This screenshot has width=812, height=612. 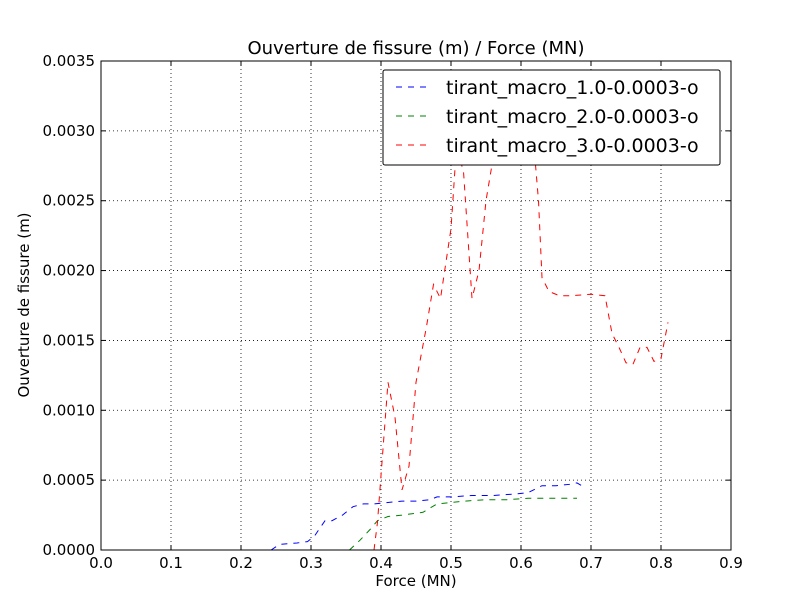 What do you see at coordinates (69, 550) in the screenshot?
I see `y-tick-label: 0.0000` at bounding box center [69, 550].